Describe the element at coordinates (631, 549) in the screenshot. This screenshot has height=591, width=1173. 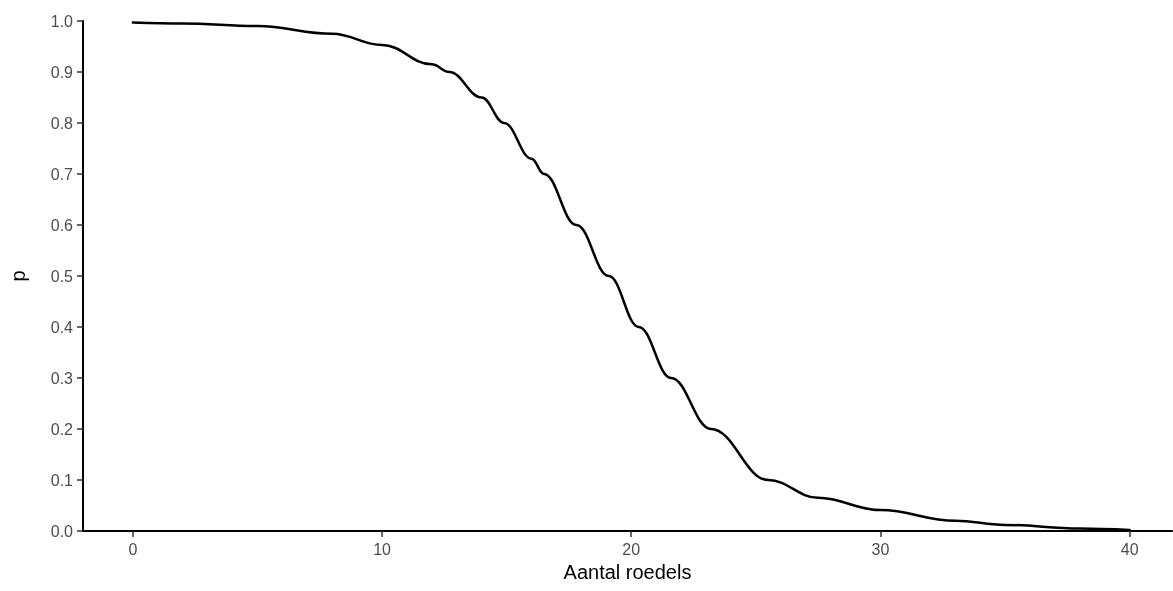
I see `x-tick-label: 20` at that location.